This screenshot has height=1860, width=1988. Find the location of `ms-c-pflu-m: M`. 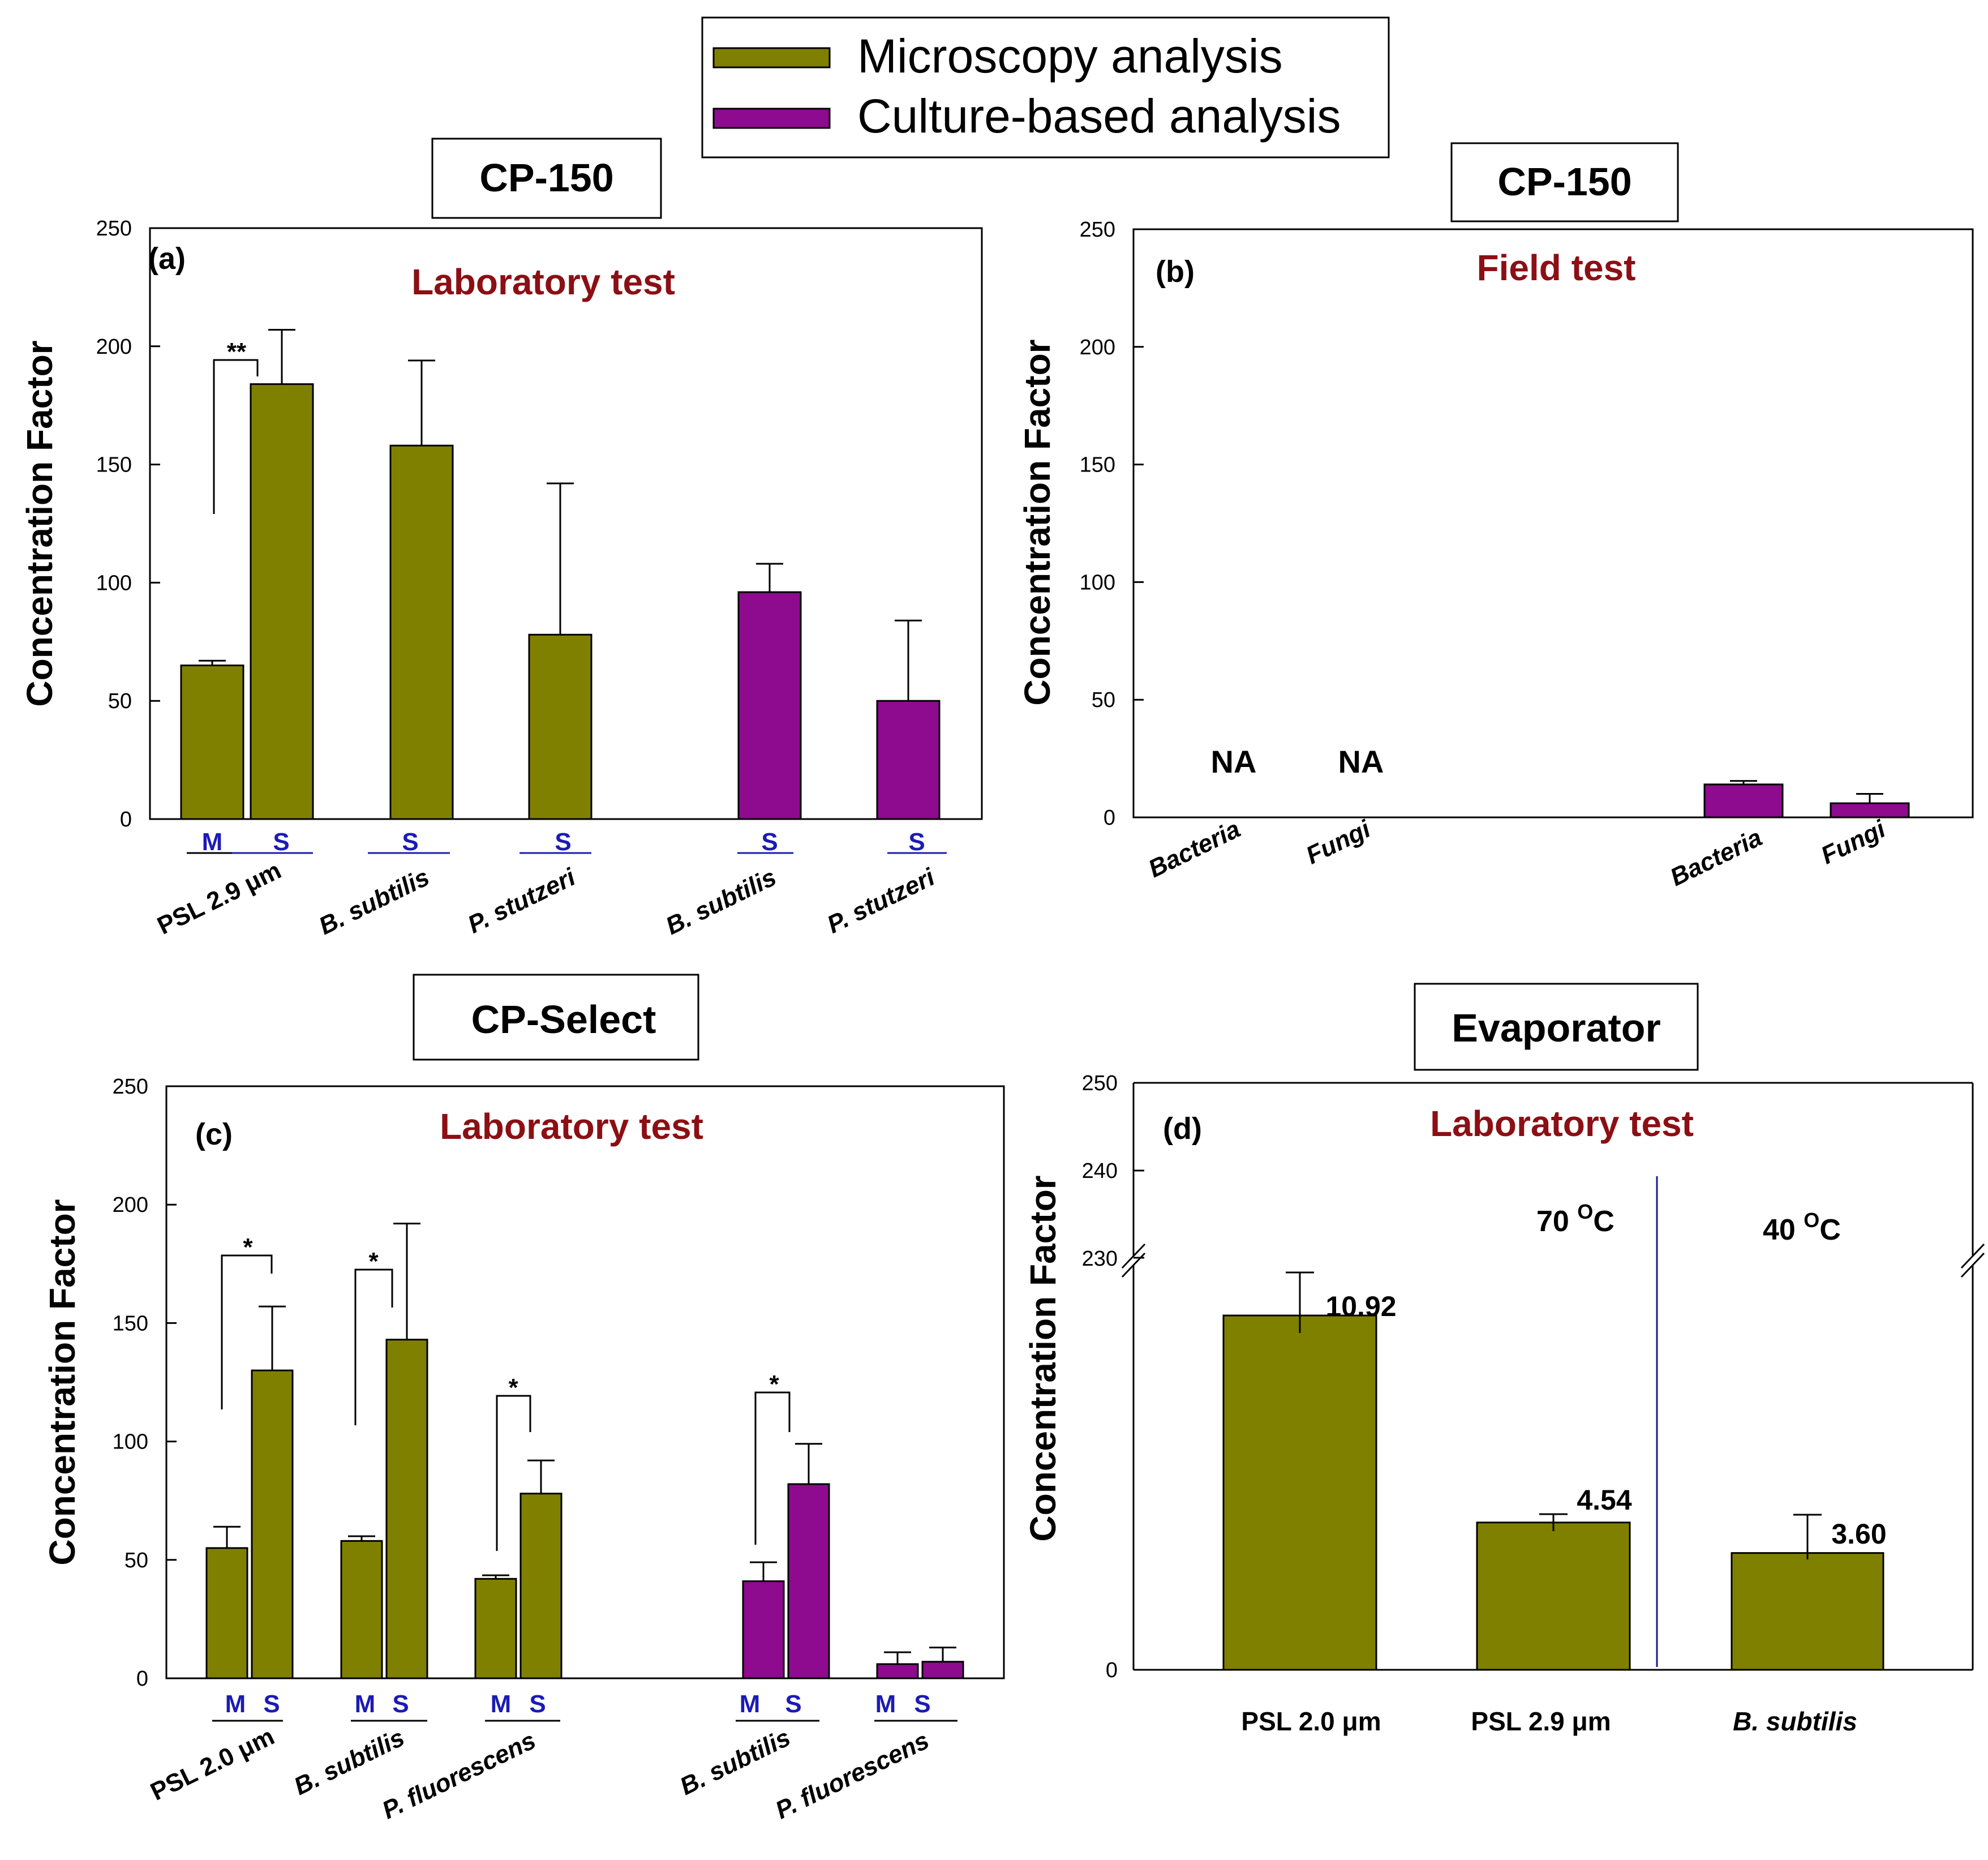

ms-c-pflu-m: M is located at coordinates (501, 1704).